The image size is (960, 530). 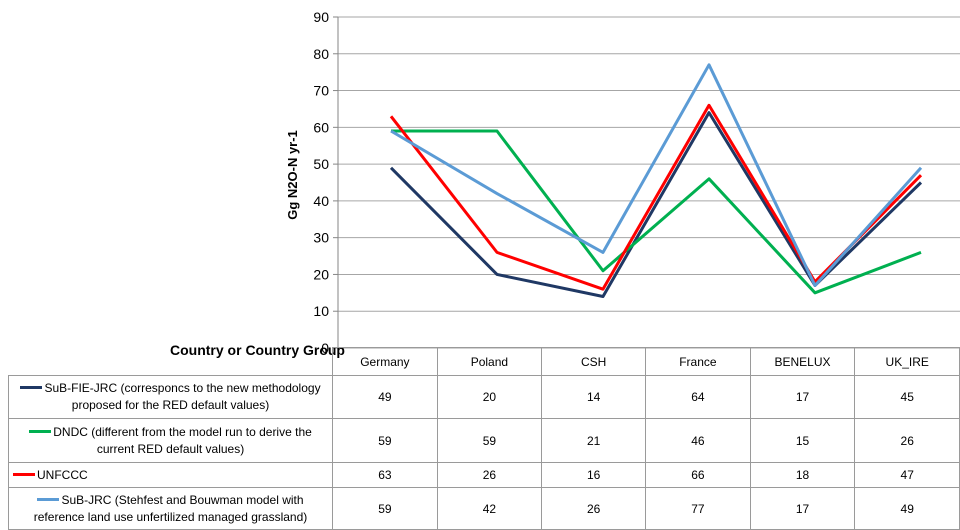 What do you see at coordinates (907, 397) in the screenshot?
I see `data-value-cell: 45` at bounding box center [907, 397].